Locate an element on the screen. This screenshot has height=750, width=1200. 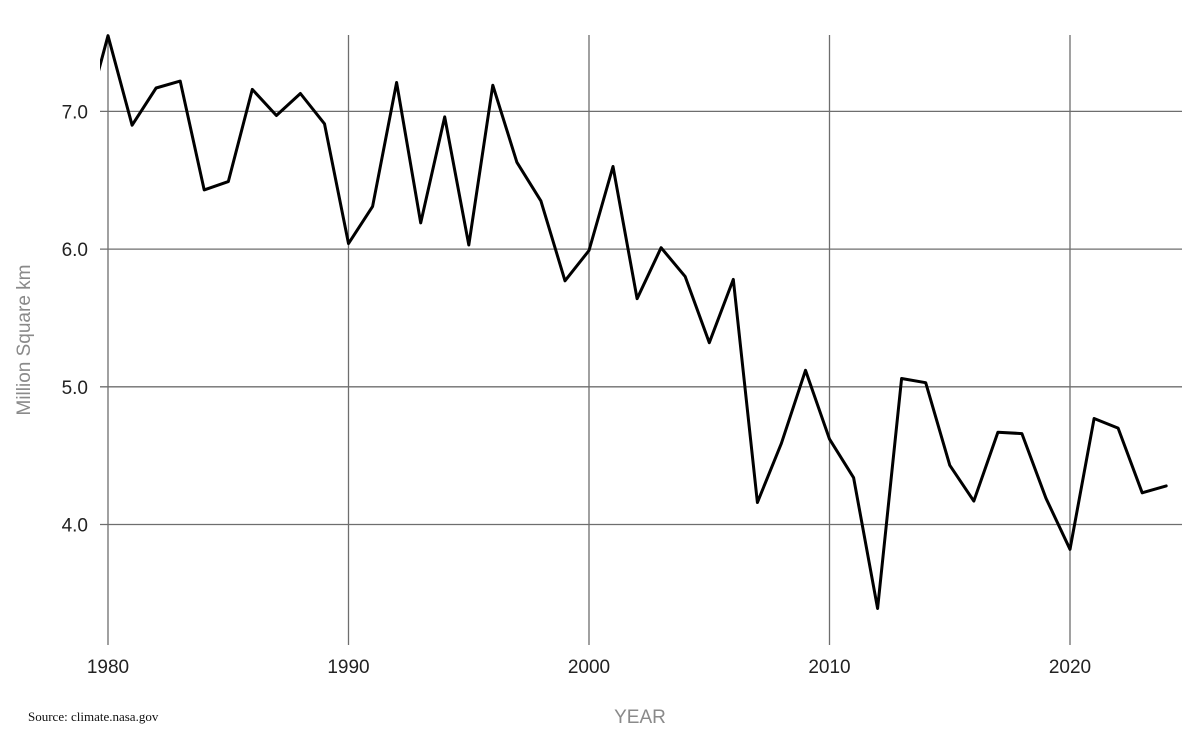
source-note: Source: climate.nasa.gov is located at coordinates (93, 716).